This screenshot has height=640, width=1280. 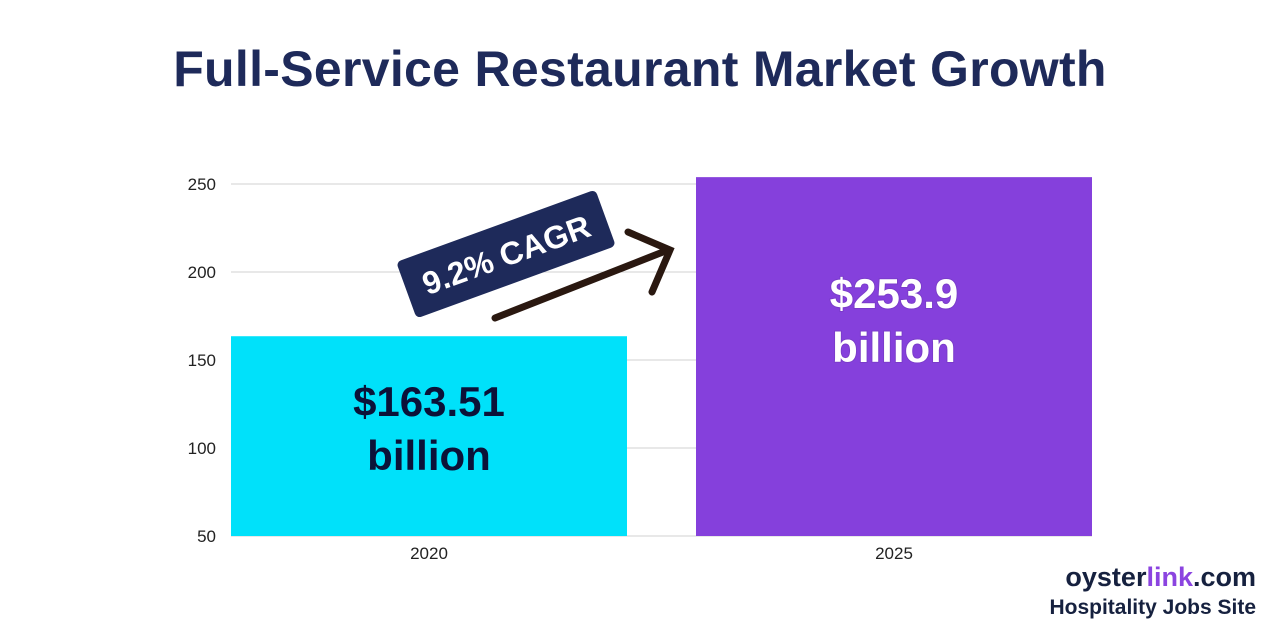 What do you see at coordinates (429, 553) in the screenshot?
I see `x-tick-label-2020: 2020` at bounding box center [429, 553].